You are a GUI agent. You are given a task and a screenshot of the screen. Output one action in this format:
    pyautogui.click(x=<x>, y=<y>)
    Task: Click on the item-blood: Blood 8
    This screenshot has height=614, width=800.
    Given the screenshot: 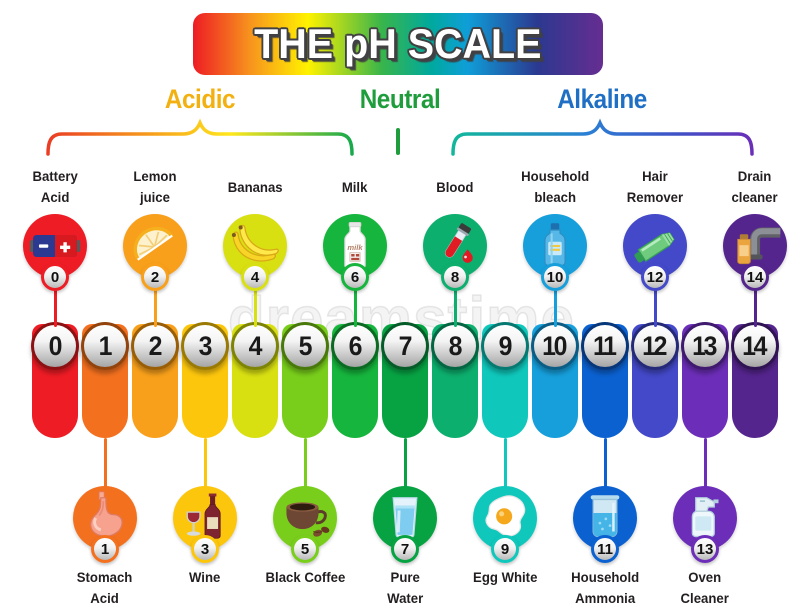 What is the action you would take?
    pyautogui.click(x=455, y=227)
    